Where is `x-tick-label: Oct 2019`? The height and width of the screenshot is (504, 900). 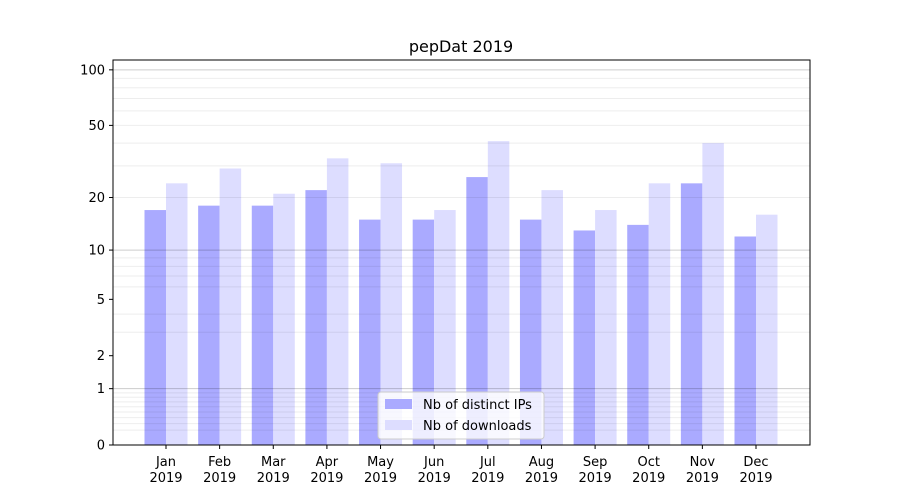 x-tick-label: Oct 2019 is located at coordinates (648, 470).